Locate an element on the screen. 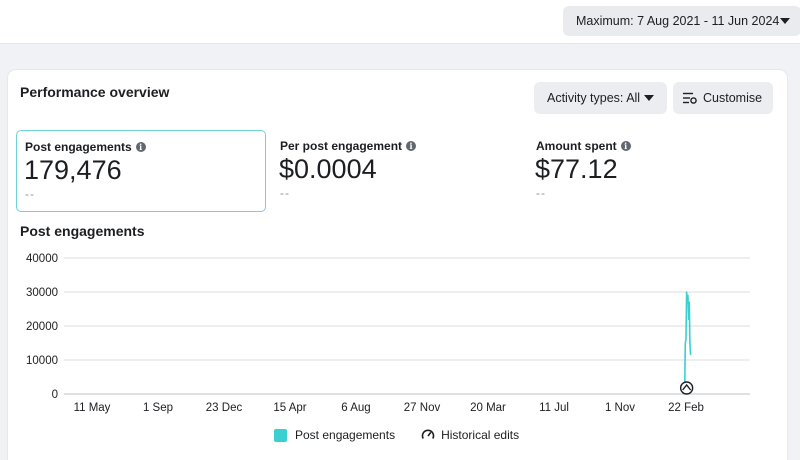 This screenshot has width=800, height=460. metric-label: Per post engagement i is located at coordinates (348, 146).